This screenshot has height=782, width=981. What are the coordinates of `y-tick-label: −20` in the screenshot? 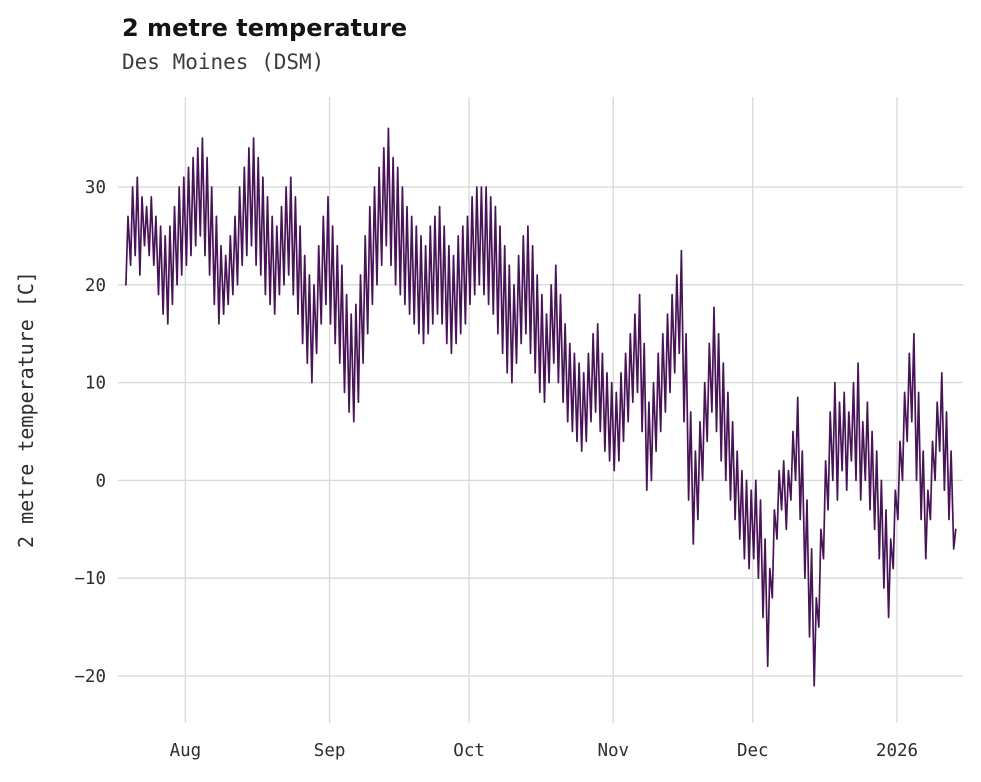 It's located at (90, 677).